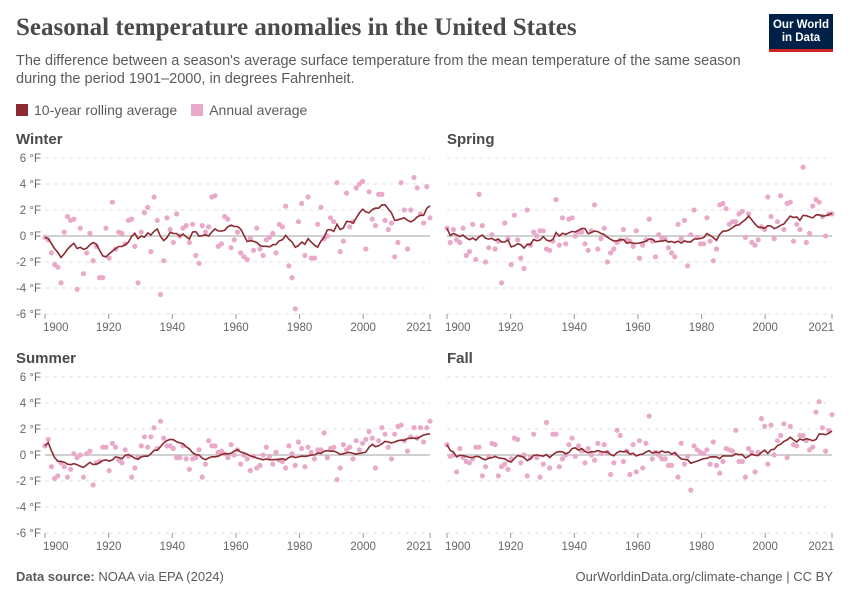 Image resolution: width=850 pixels, height=600 pixels. I want to click on legend-item-rolling: 10-year rolling average, so click(96, 110).